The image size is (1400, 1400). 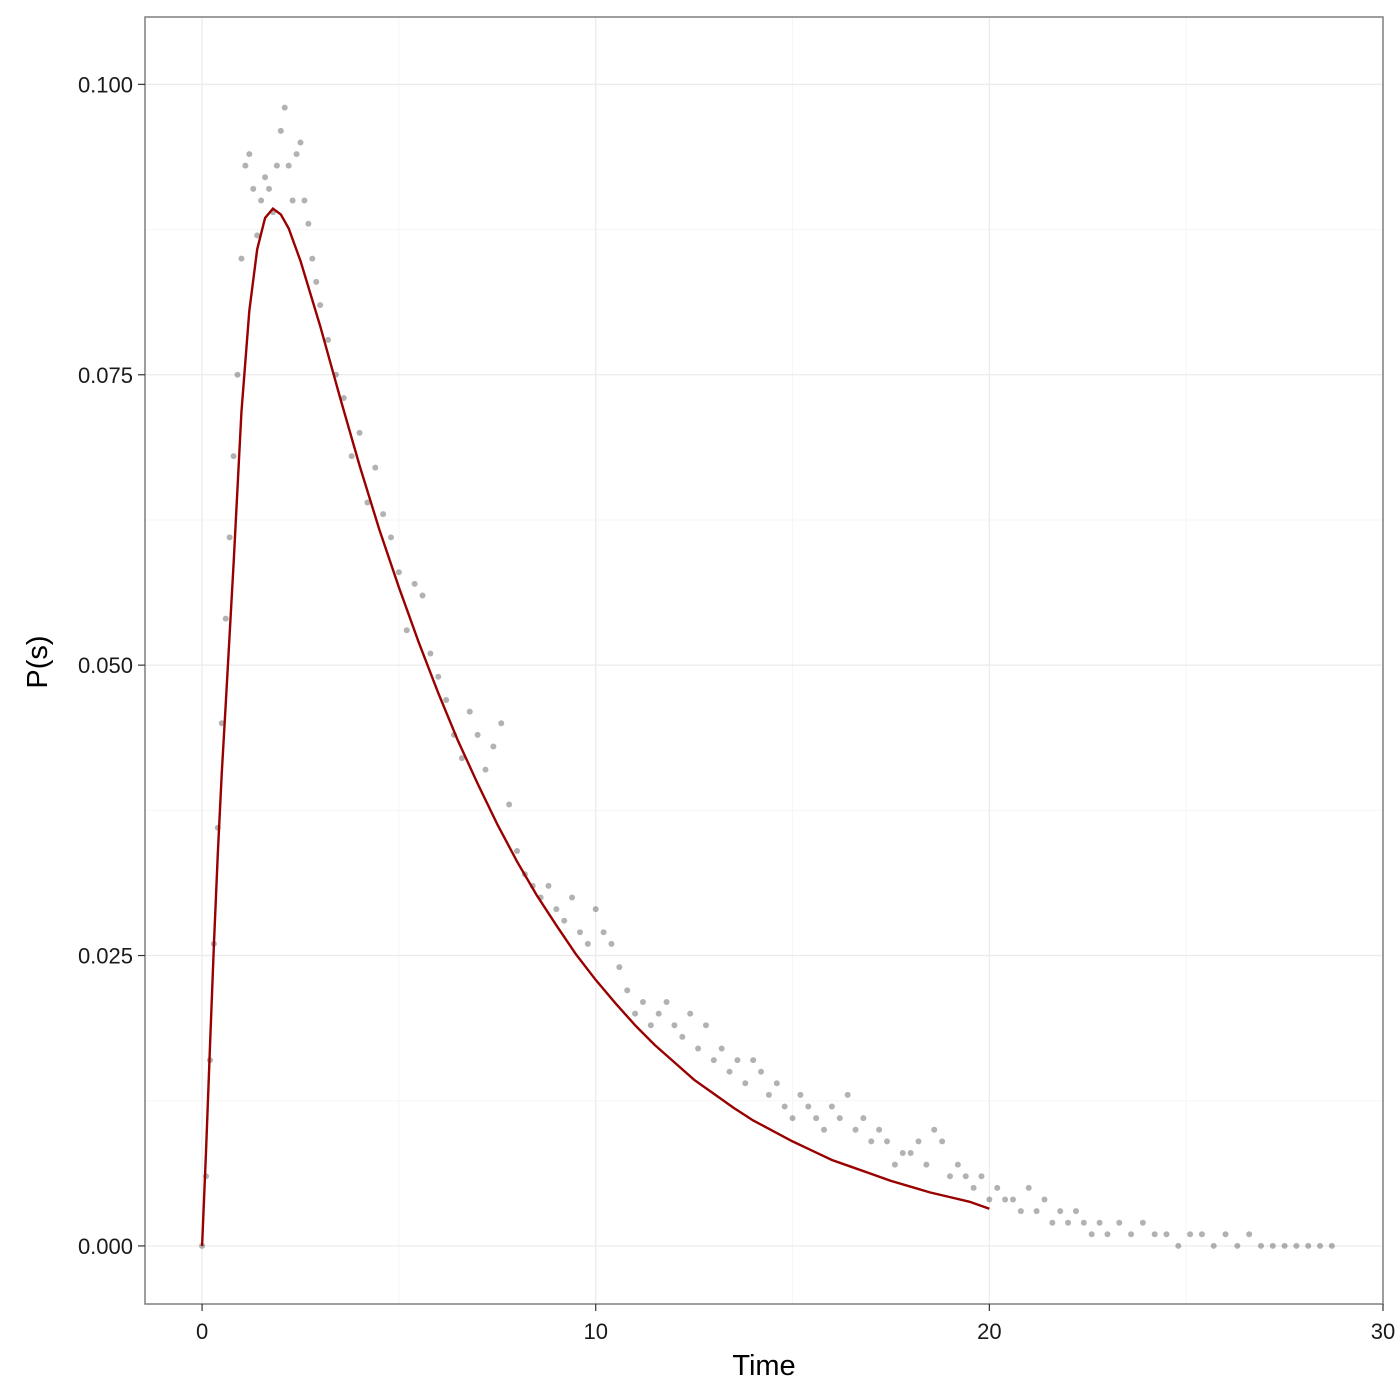 I want to click on x-axis-title: Time, so click(x=763, y=1366).